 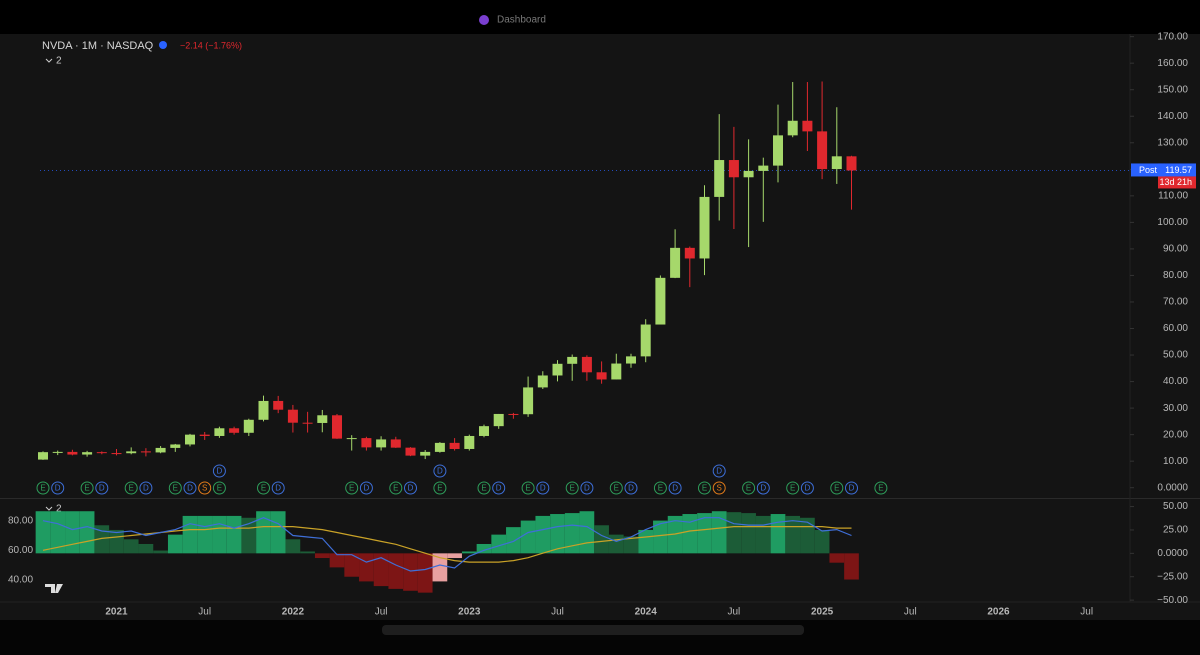 I want to click on tab-title: Dashboard, so click(x=521, y=20).